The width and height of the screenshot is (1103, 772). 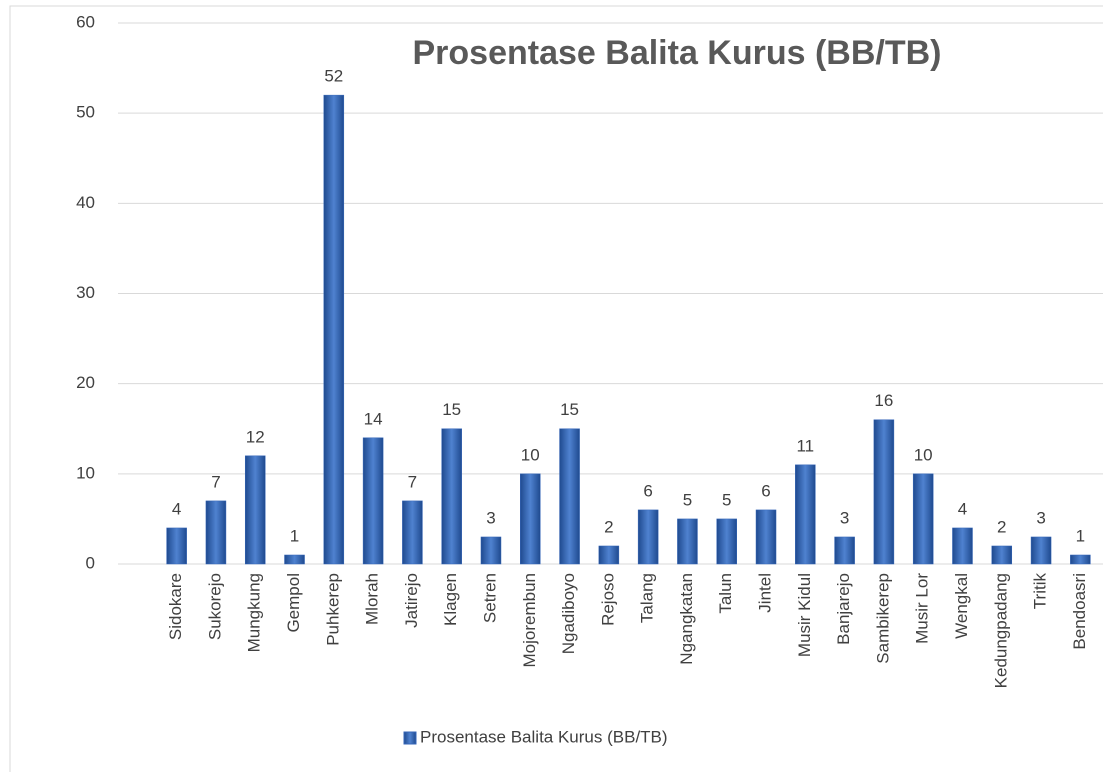 What do you see at coordinates (529, 620) in the screenshot?
I see `x-tick-label: Mojorembun` at bounding box center [529, 620].